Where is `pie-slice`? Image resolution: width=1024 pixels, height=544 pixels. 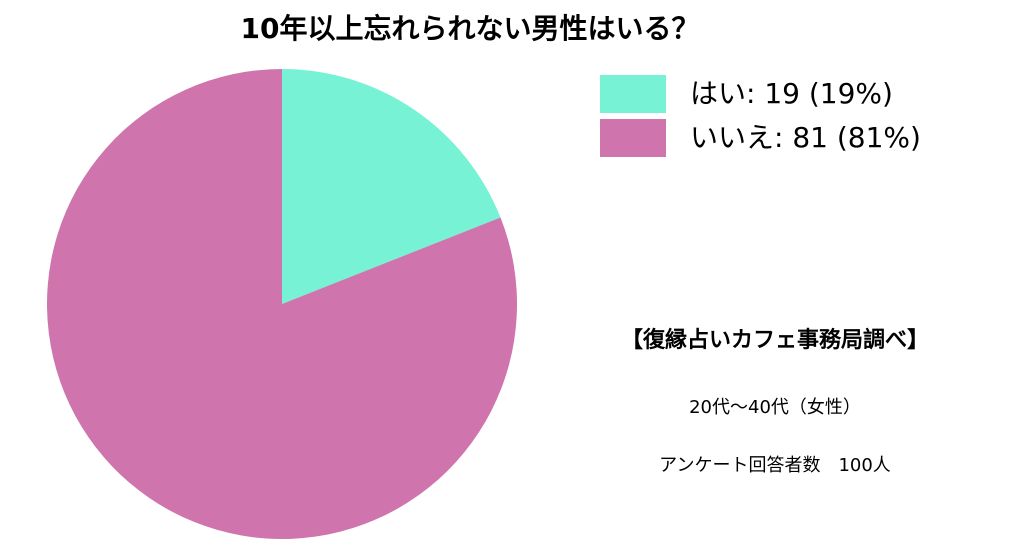 pie-slice is located at coordinates (391, 186).